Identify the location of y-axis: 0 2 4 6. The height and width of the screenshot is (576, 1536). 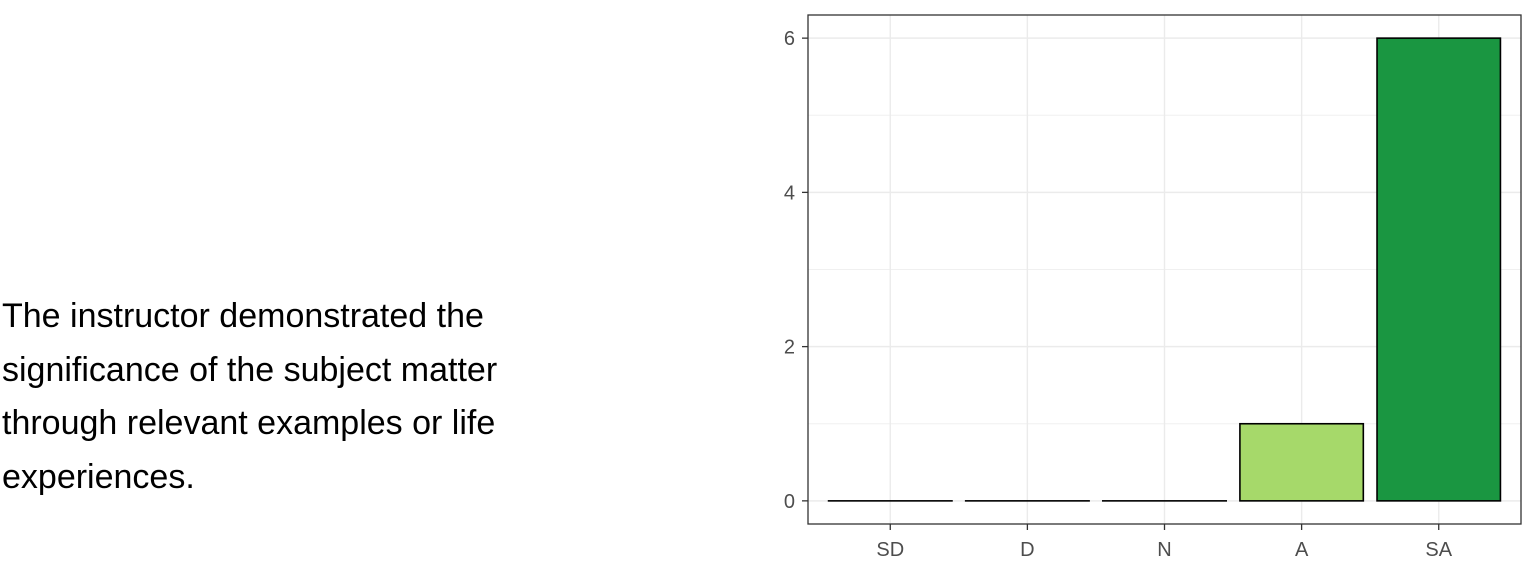
(796, 270).